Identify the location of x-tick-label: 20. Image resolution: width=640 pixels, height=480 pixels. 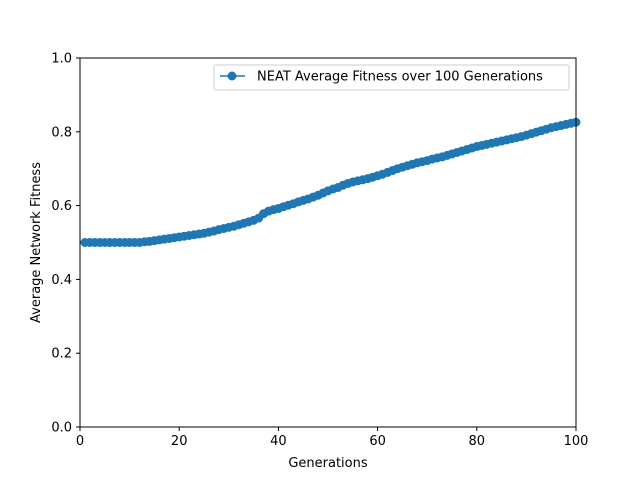
(179, 441).